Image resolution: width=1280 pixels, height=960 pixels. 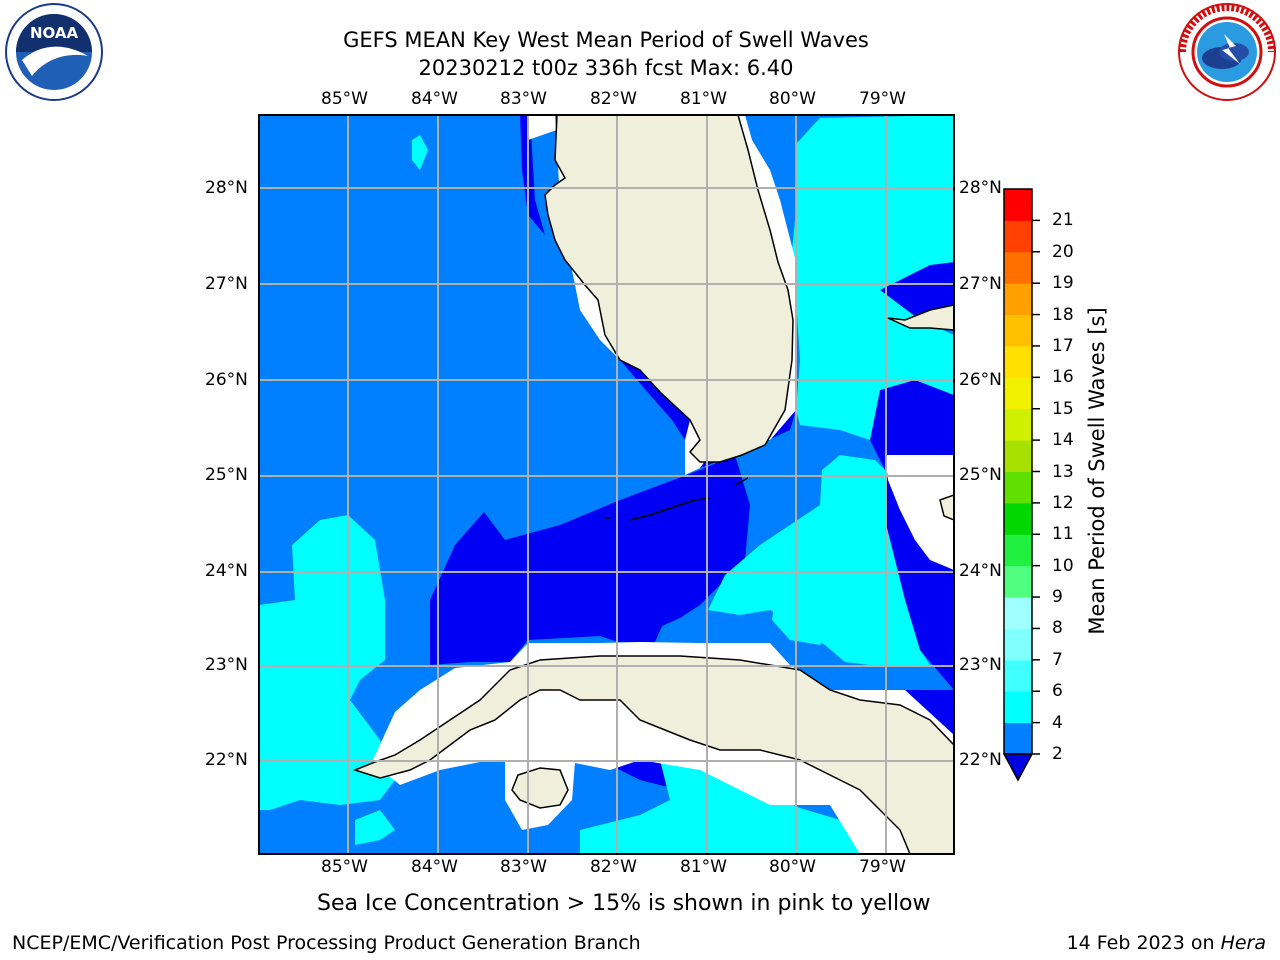 I want to click on lat-label-27n: 27°N, so click(x=226, y=284).